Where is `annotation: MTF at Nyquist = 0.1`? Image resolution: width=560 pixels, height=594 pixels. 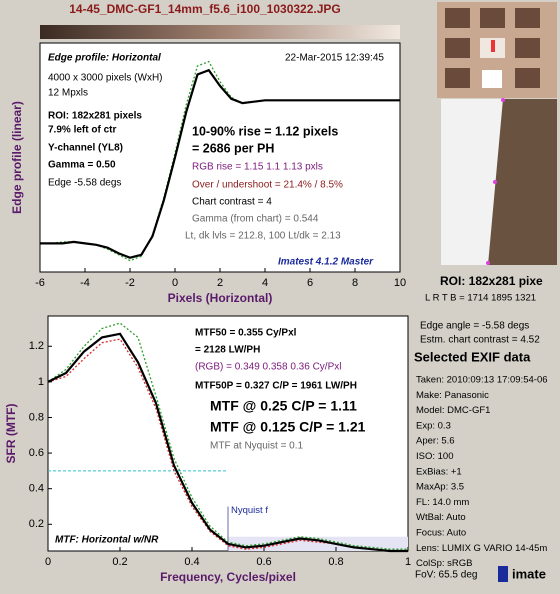 annotation: MTF at Nyquist = 0.1 is located at coordinates (257, 446).